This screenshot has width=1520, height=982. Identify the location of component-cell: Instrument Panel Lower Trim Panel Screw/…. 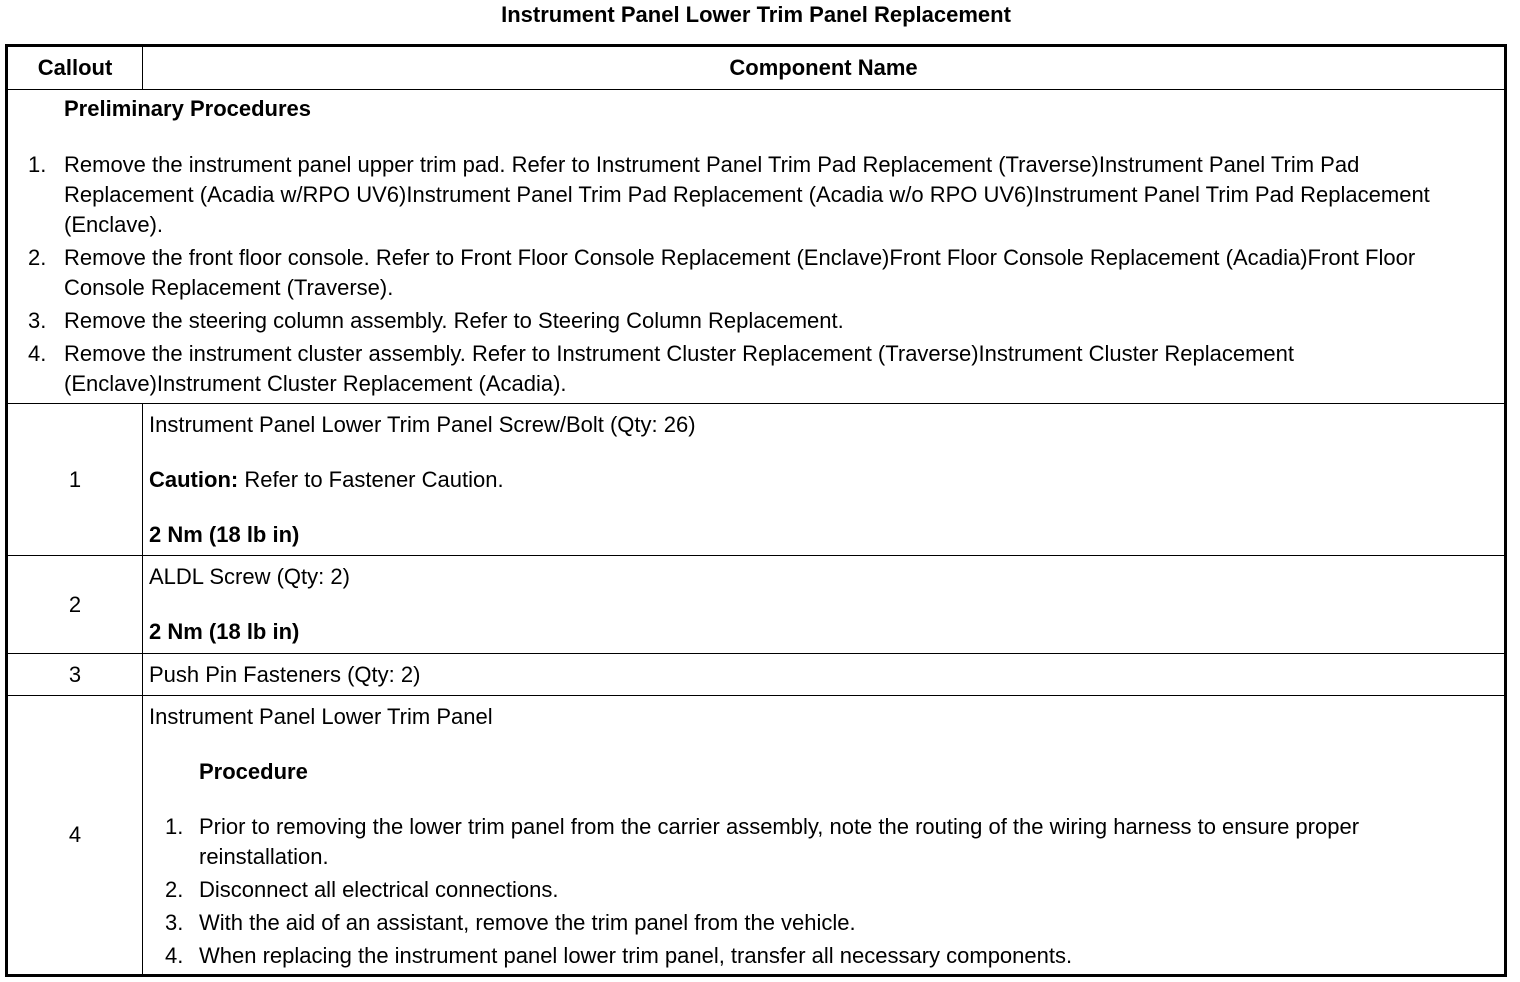
(824, 479).